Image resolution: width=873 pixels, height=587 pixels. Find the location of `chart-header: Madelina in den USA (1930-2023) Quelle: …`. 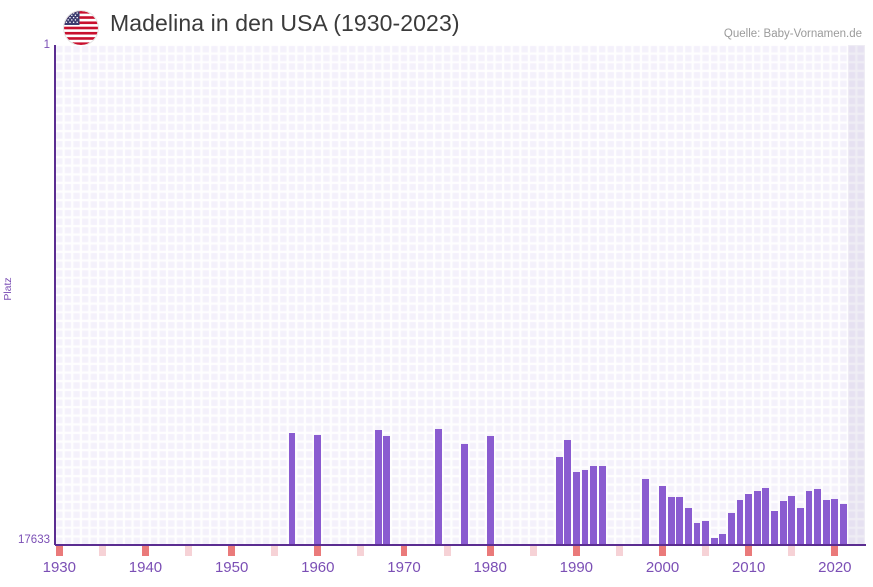

chart-header: Madelina in den USA (1930-2023) Quelle: … is located at coordinates (436, 23).